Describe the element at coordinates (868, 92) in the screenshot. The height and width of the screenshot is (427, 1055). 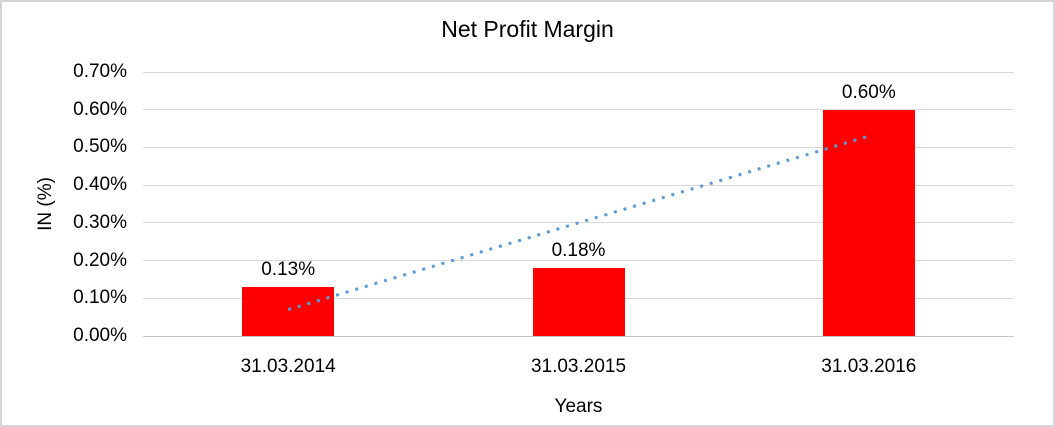
I see `bar-value-label: 0.60%` at that location.